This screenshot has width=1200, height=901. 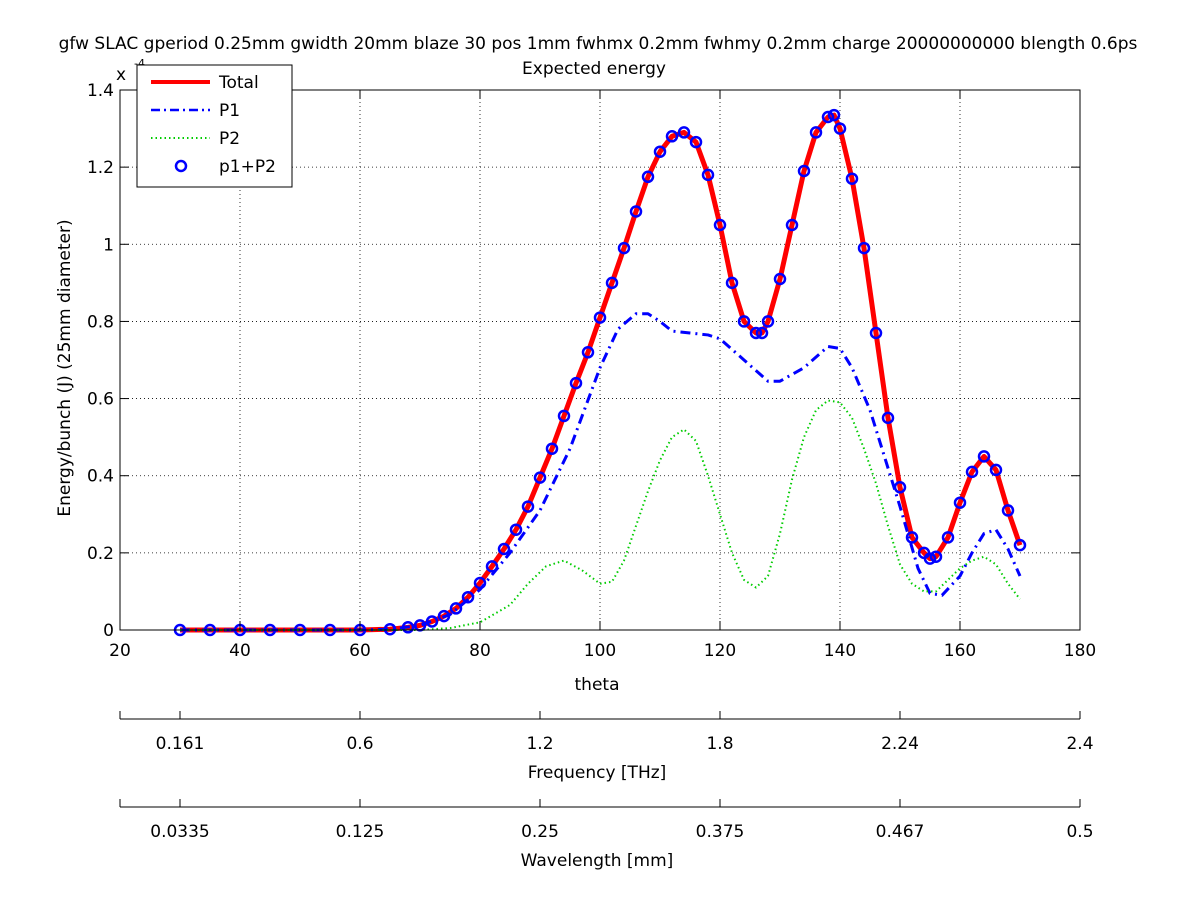 What do you see at coordinates (238, 83) in the screenshot?
I see `legend-label-total: Total` at bounding box center [238, 83].